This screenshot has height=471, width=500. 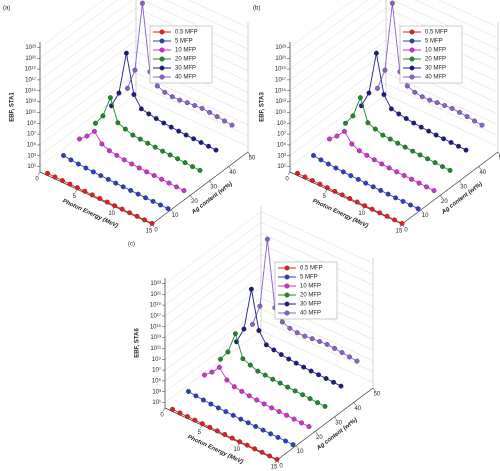 I want to click on y-tick-label: 10¹⁵, so click(x=31, y=90).